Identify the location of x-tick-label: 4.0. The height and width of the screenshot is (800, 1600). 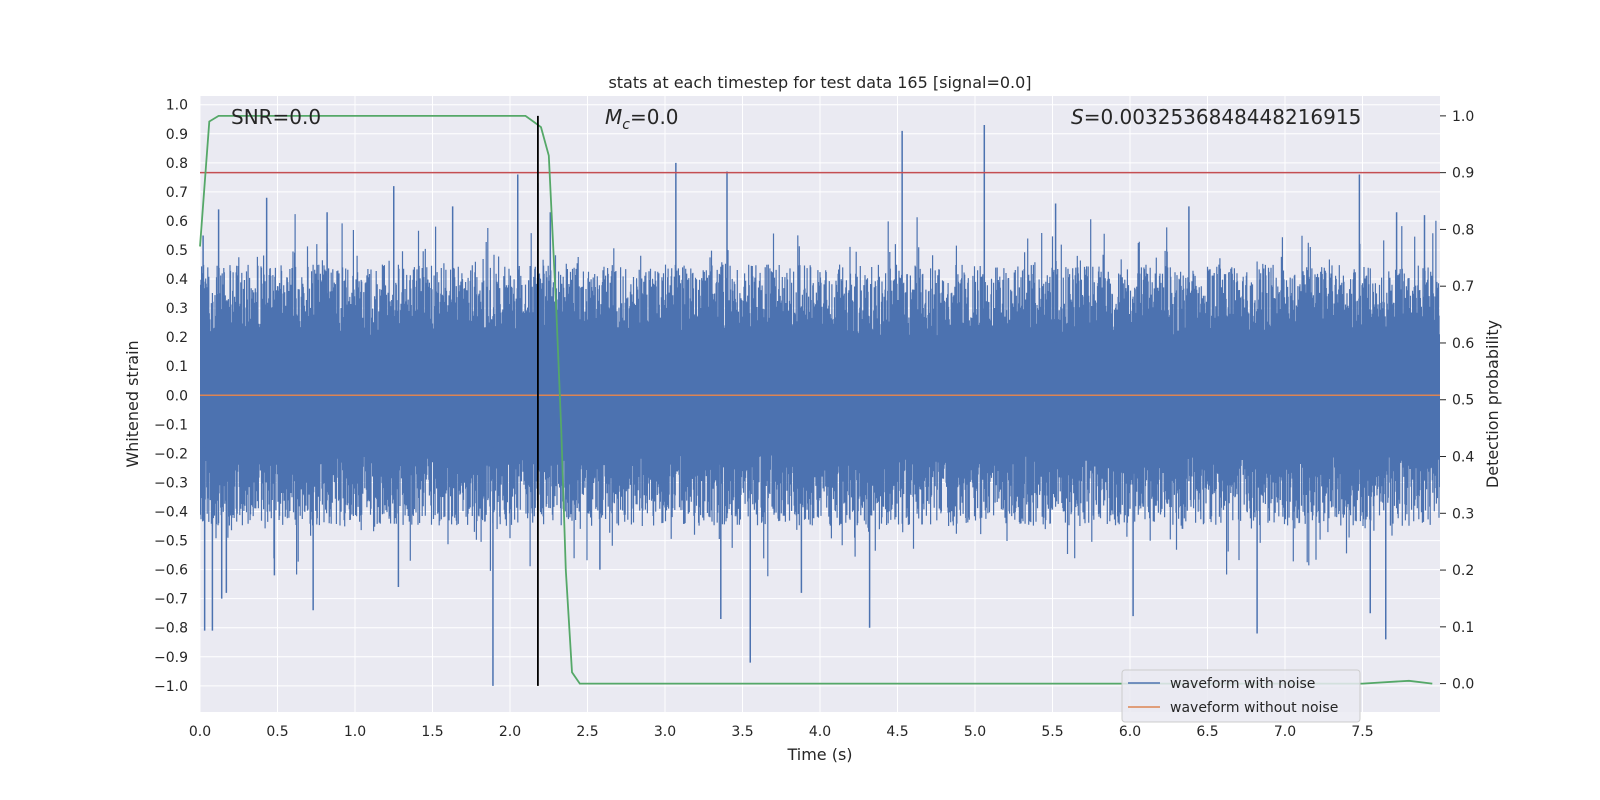
(820, 732).